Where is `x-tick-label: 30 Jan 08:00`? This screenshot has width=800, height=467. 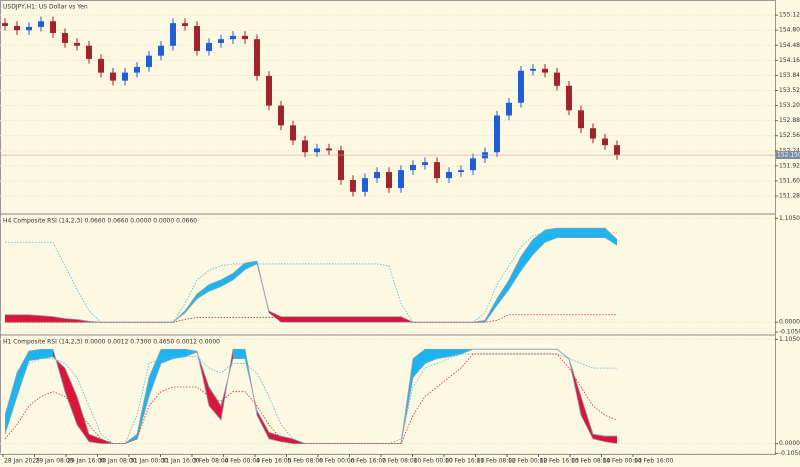
x-tick-label: 30 Jan 08:00 is located at coordinates (118, 461).